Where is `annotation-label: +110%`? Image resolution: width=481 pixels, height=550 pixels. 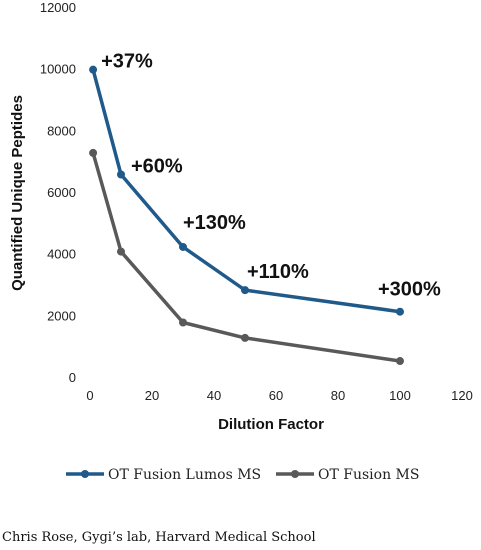 annotation-label: +110% is located at coordinates (278, 272).